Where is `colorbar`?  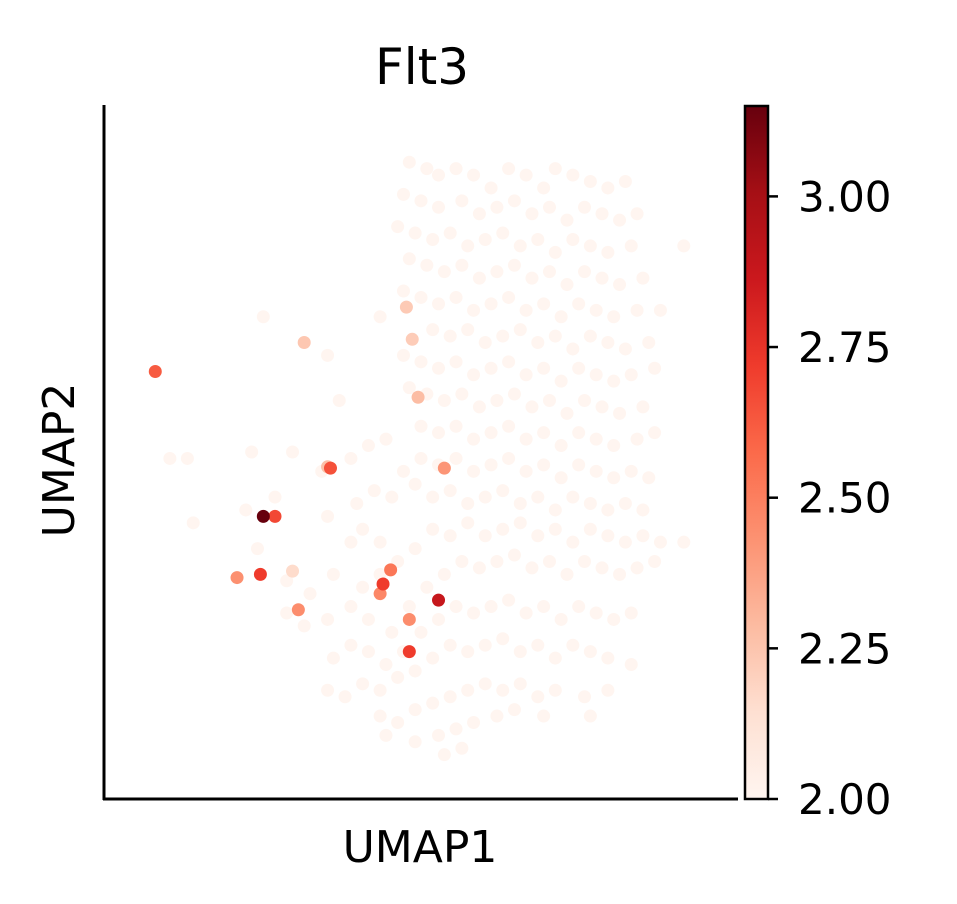
colorbar is located at coordinates (756, 452).